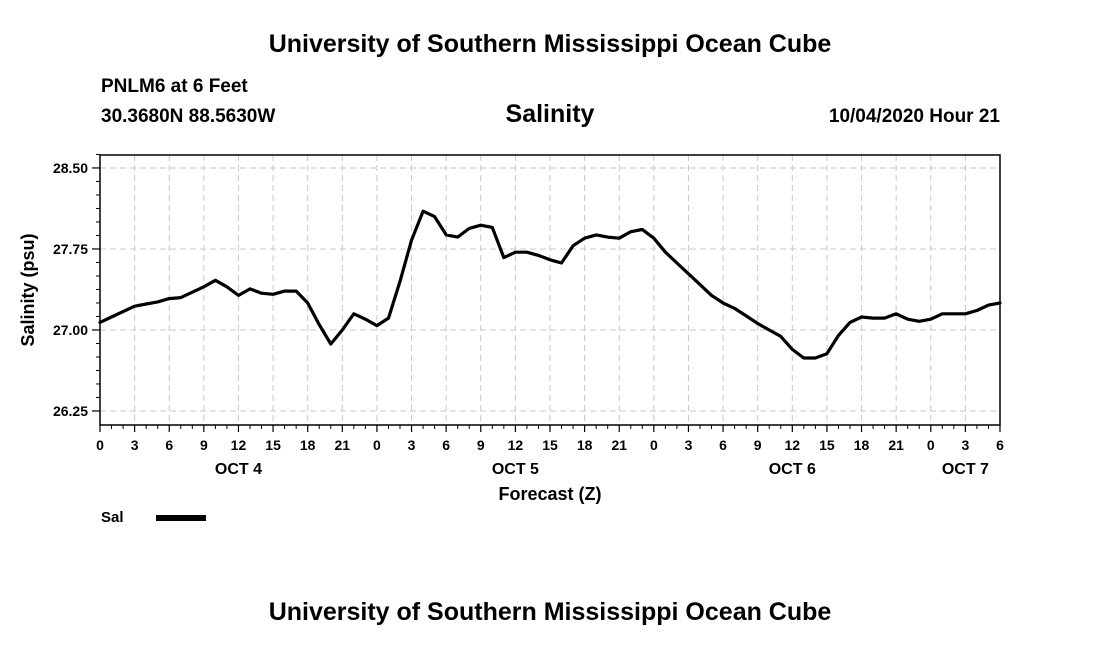 The image size is (1100, 650). Describe the element at coordinates (792, 469) in the screenshot. I see `day-label: OCT 6` at that location.